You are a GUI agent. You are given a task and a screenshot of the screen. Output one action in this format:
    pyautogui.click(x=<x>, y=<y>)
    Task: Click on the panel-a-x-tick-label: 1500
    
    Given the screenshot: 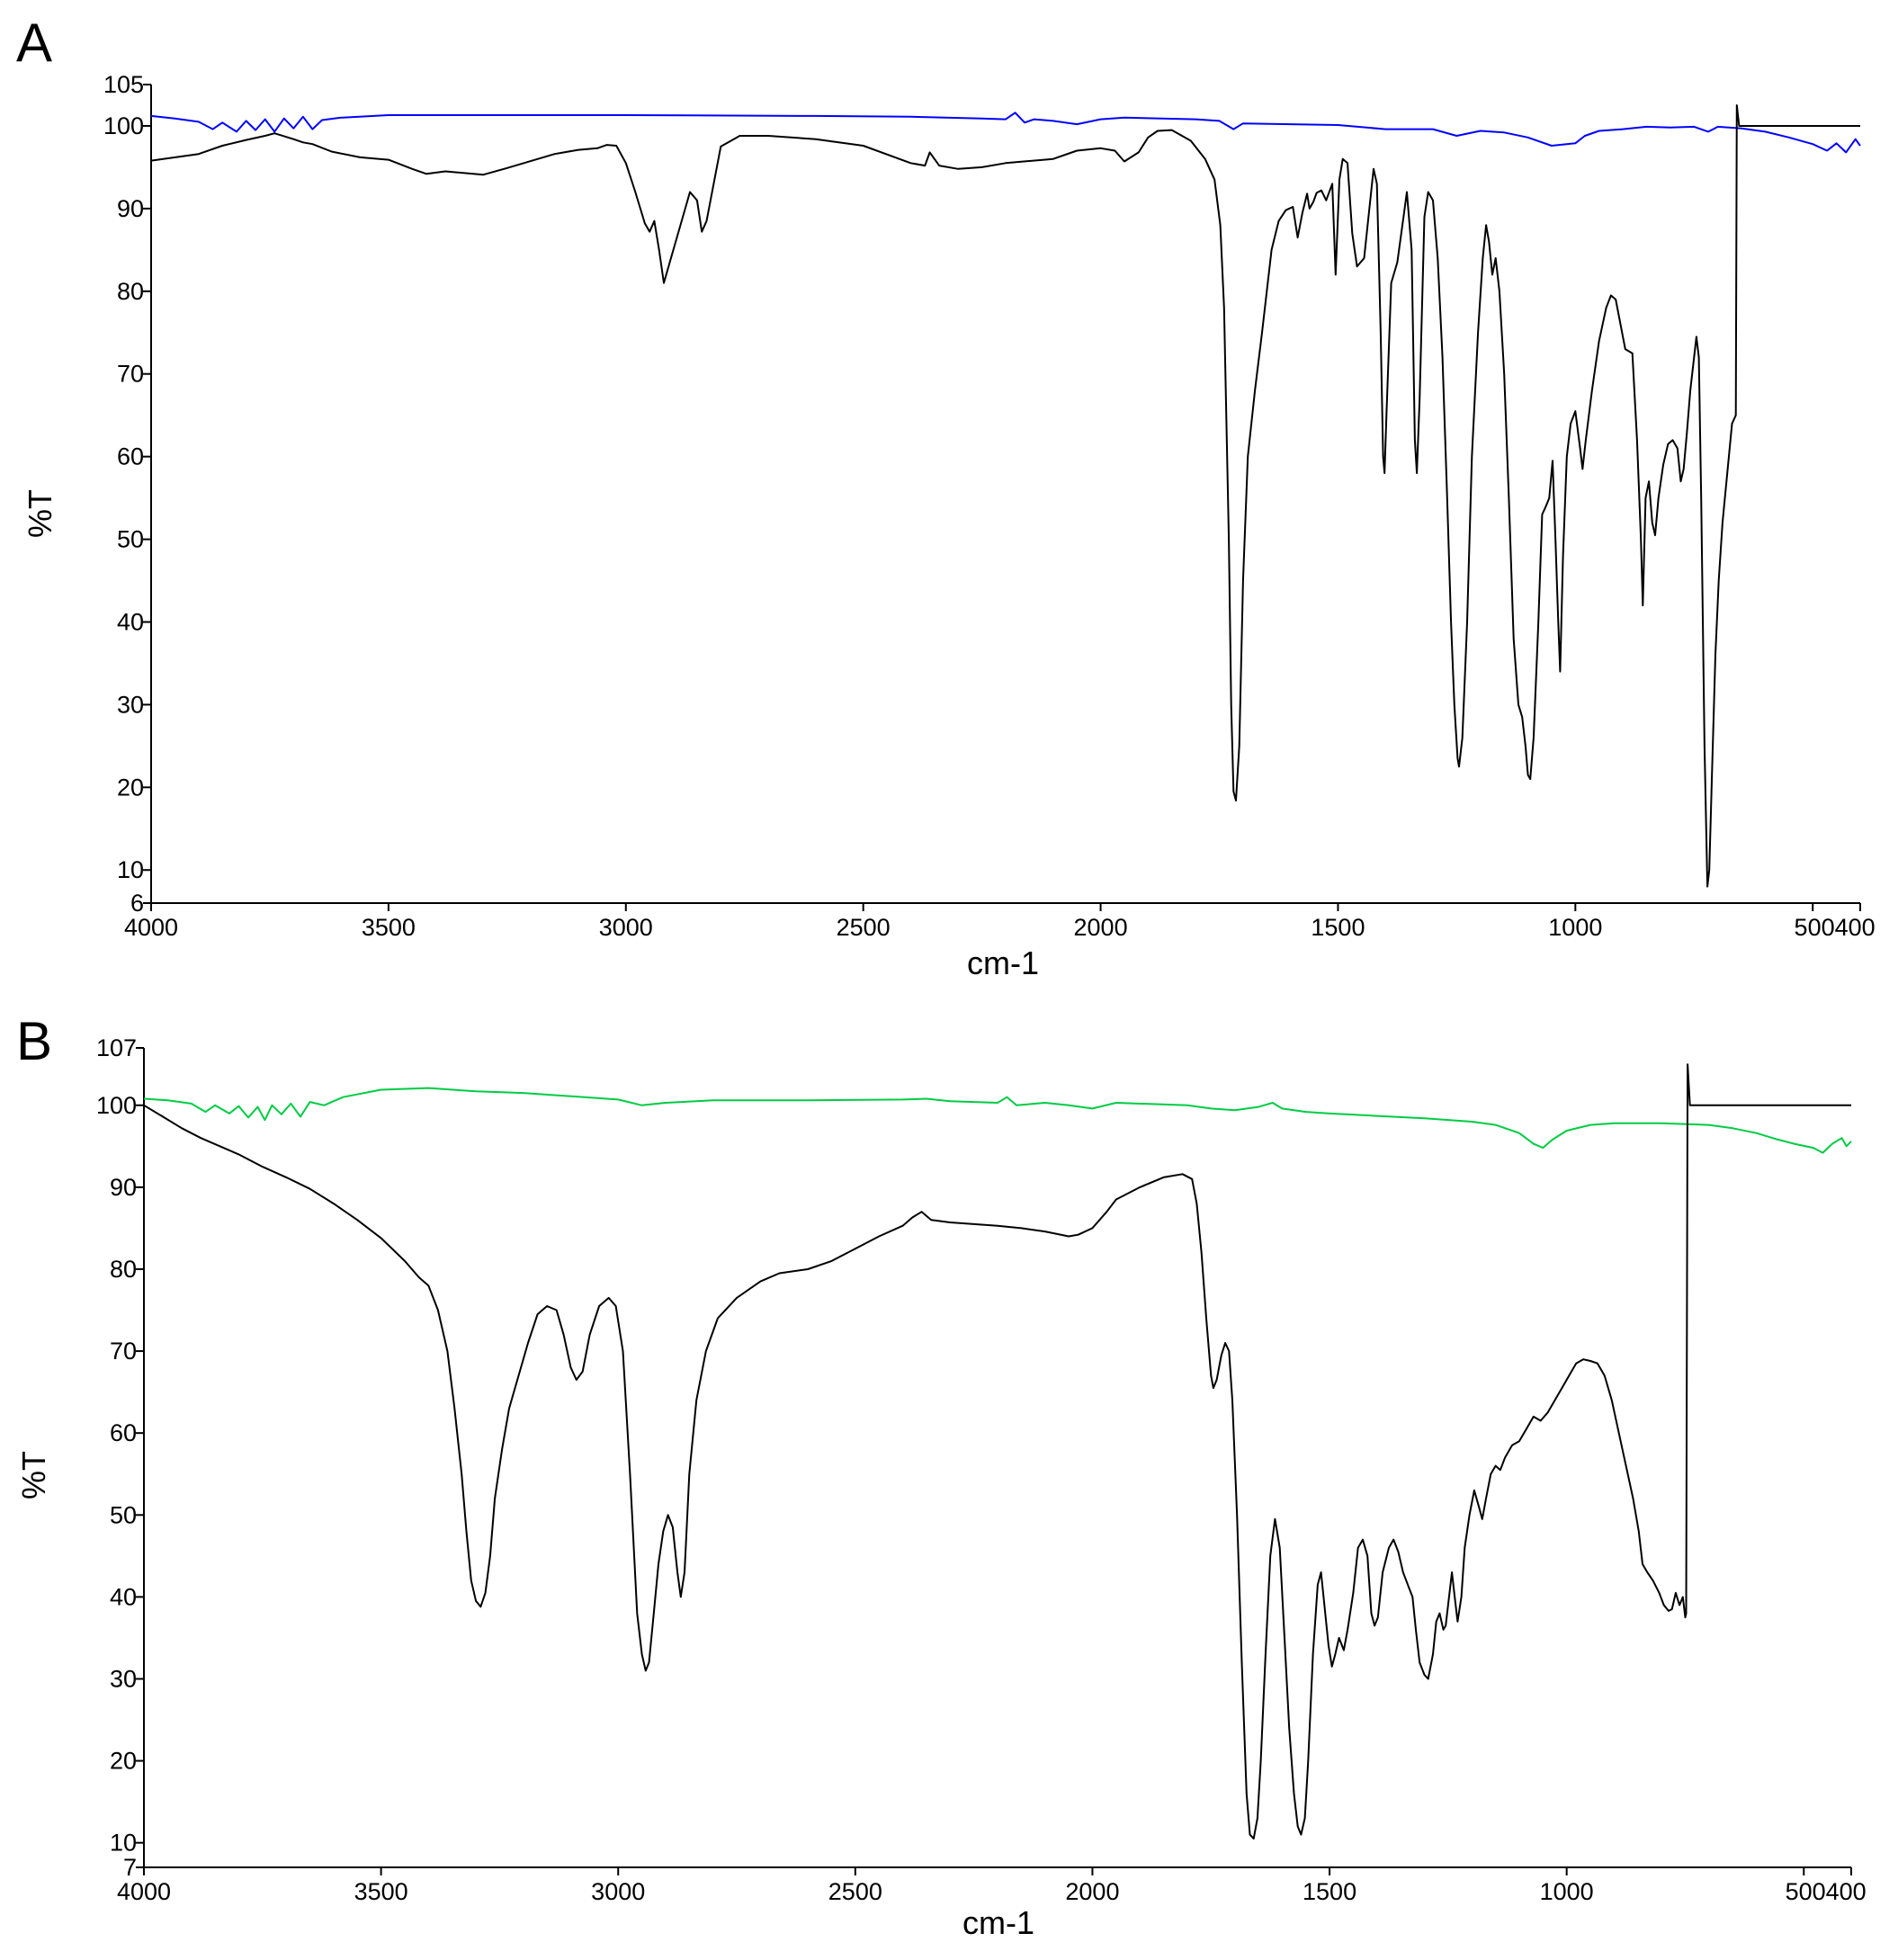 What is the action you would take?
    pyautogui.click(x=1338, y=927)
    